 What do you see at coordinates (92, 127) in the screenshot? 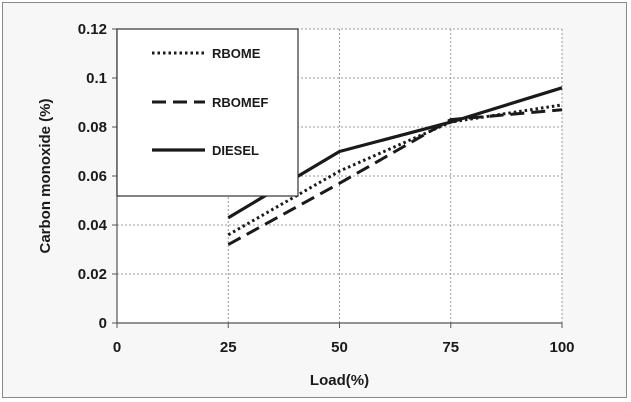
I see `y-tick-label: 0.08` at bounding box center [92, 127].